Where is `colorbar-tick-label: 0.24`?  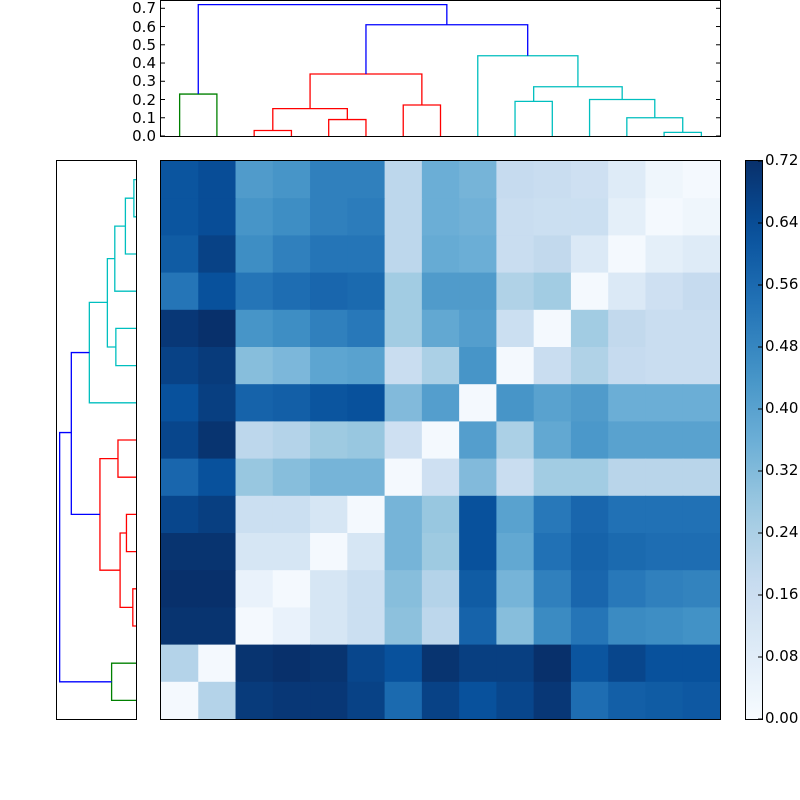 colorbar-tick-label: 0.24 is located at coordinates (782, 532).